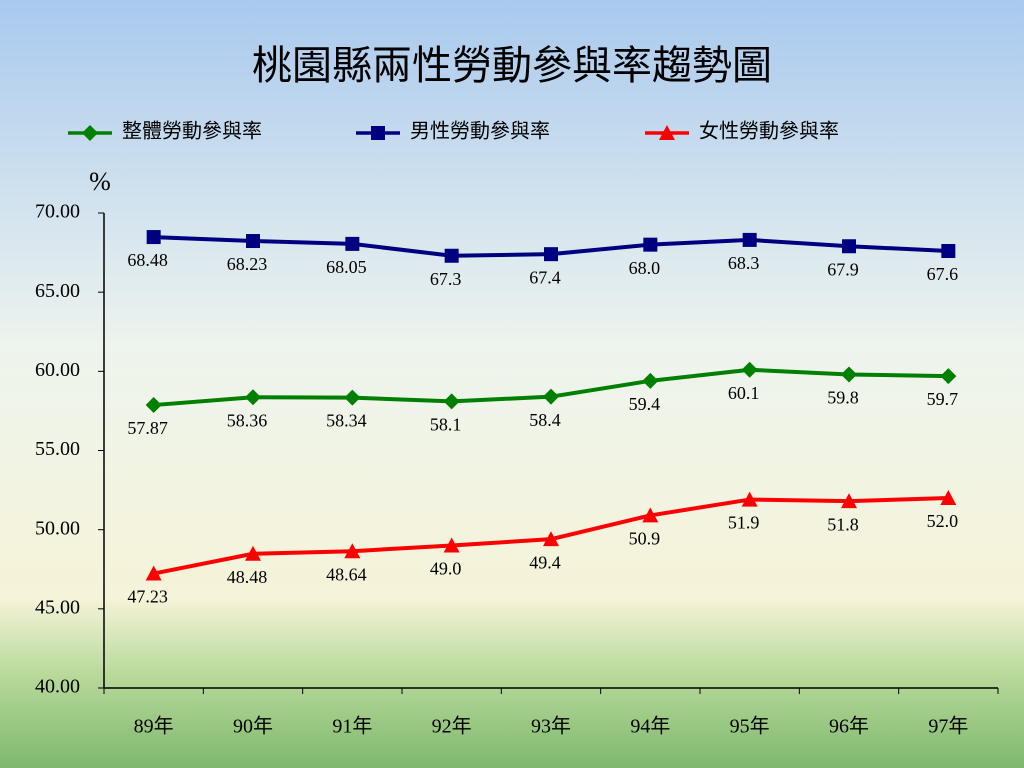  What do you see at coordinates (346, 267) in the screenshot?
I see `data-label: 68.05` at bounding box center [346, 267].